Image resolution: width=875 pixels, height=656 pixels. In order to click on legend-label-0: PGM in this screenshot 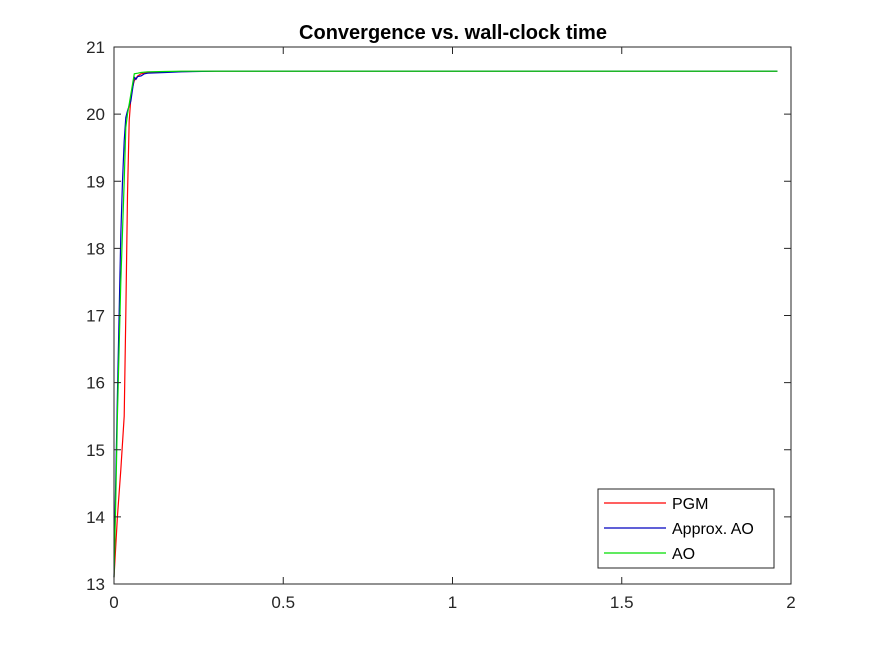, I will do `click(690, 504)`.